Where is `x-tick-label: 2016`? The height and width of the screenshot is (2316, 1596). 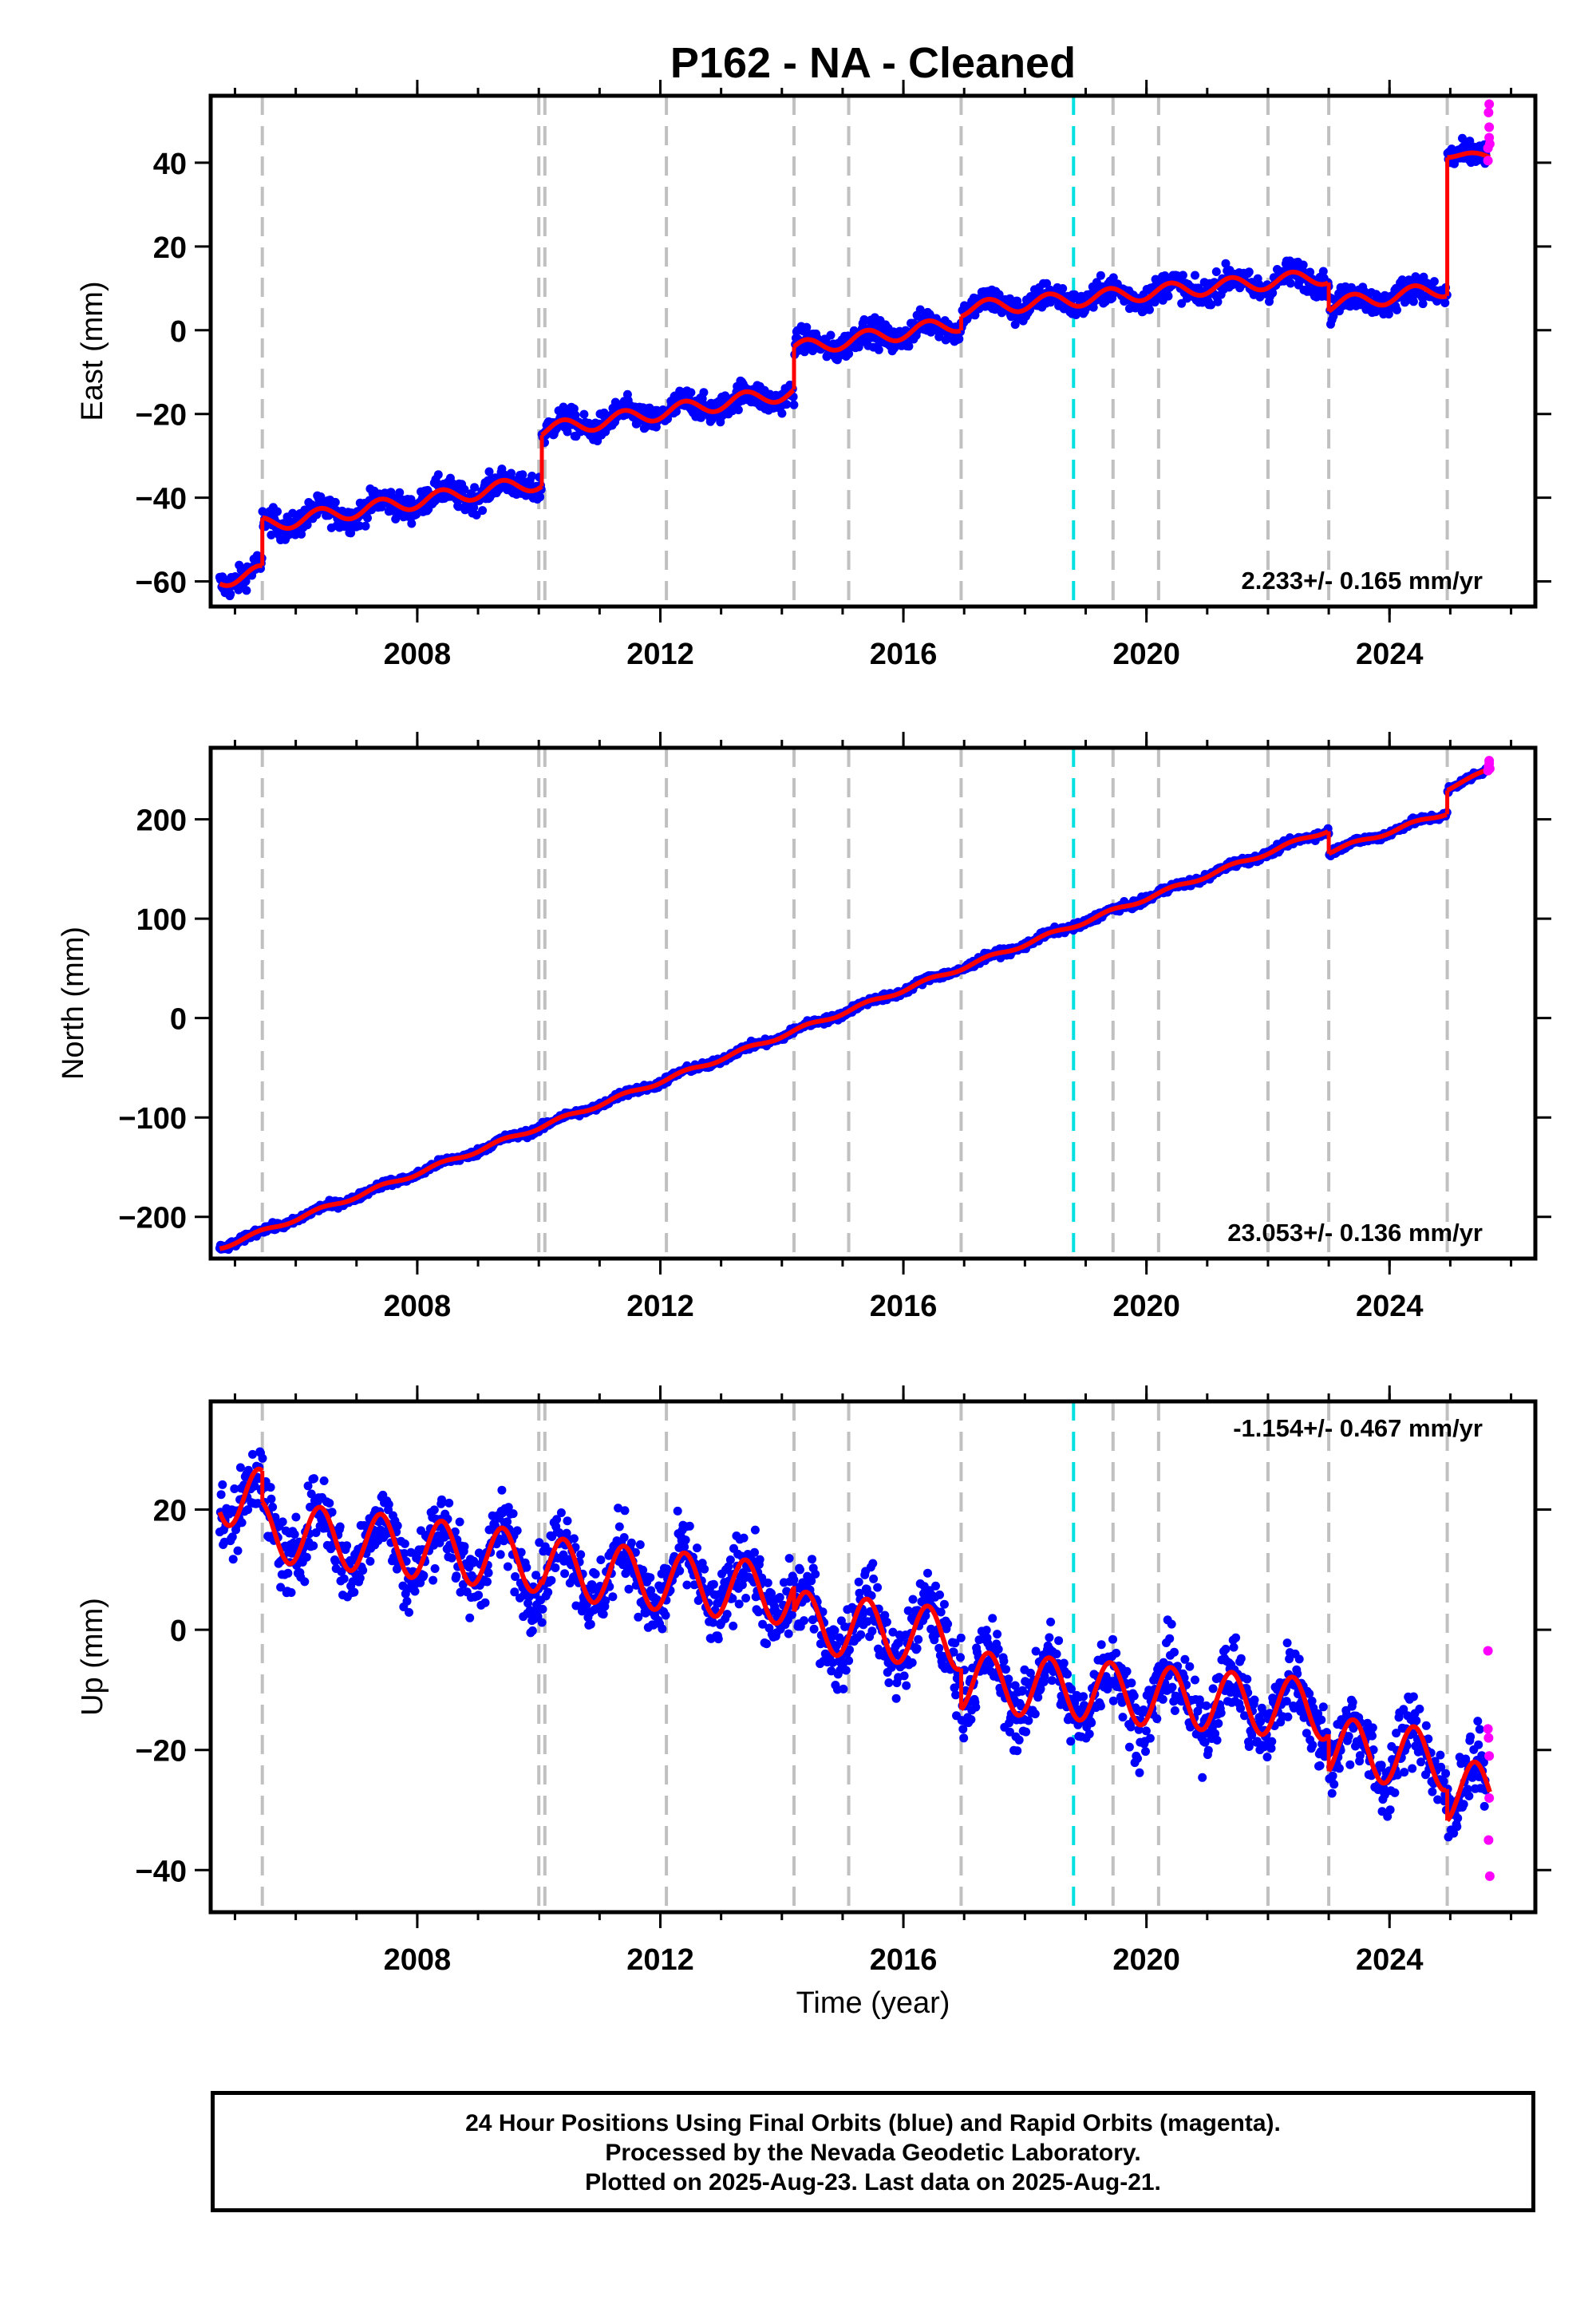
x-tick-label: 2016 is located at coordinates (904, 654).